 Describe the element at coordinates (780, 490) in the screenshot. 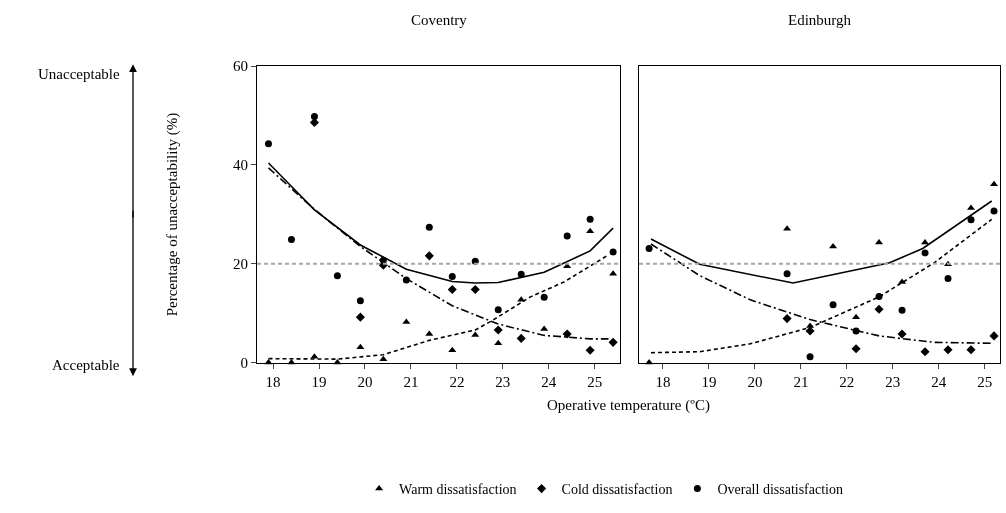

I see `legend-label: Overall dissatisfaction` at that location.